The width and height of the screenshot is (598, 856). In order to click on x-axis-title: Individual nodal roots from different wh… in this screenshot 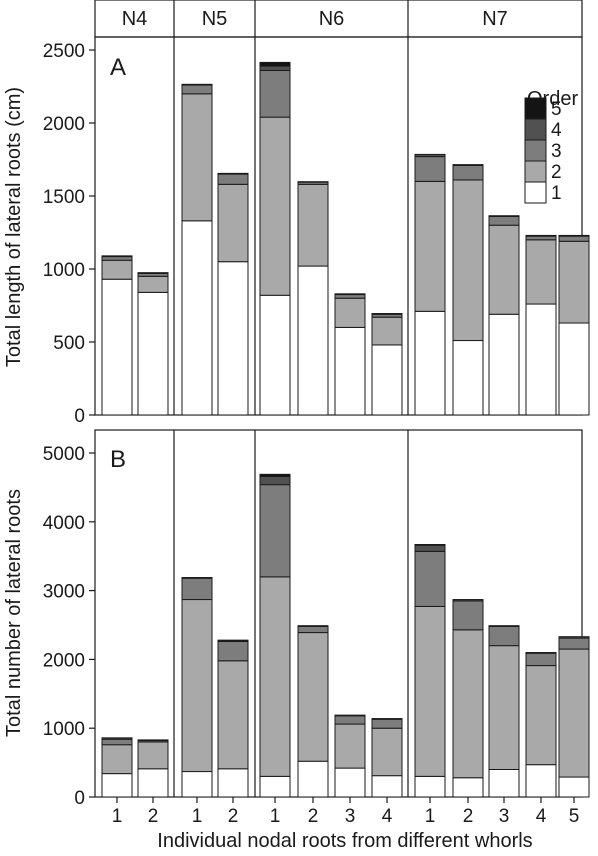, I will do `click(344, 841)`.